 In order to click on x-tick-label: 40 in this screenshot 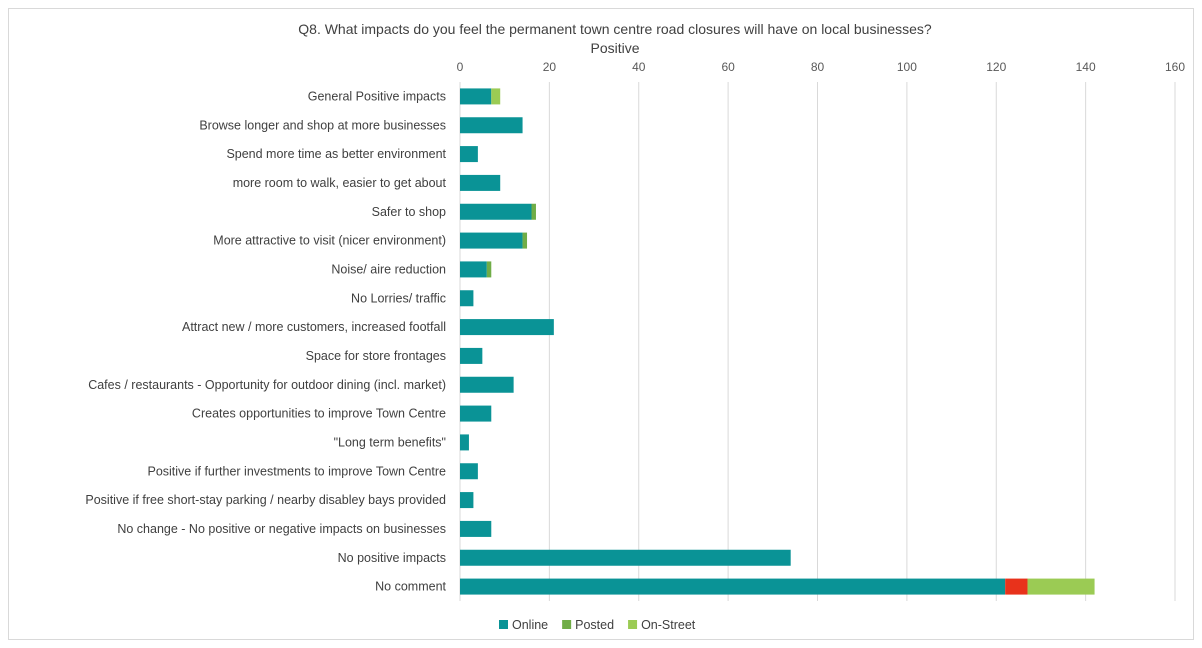, I will do `click(639, 67)`.